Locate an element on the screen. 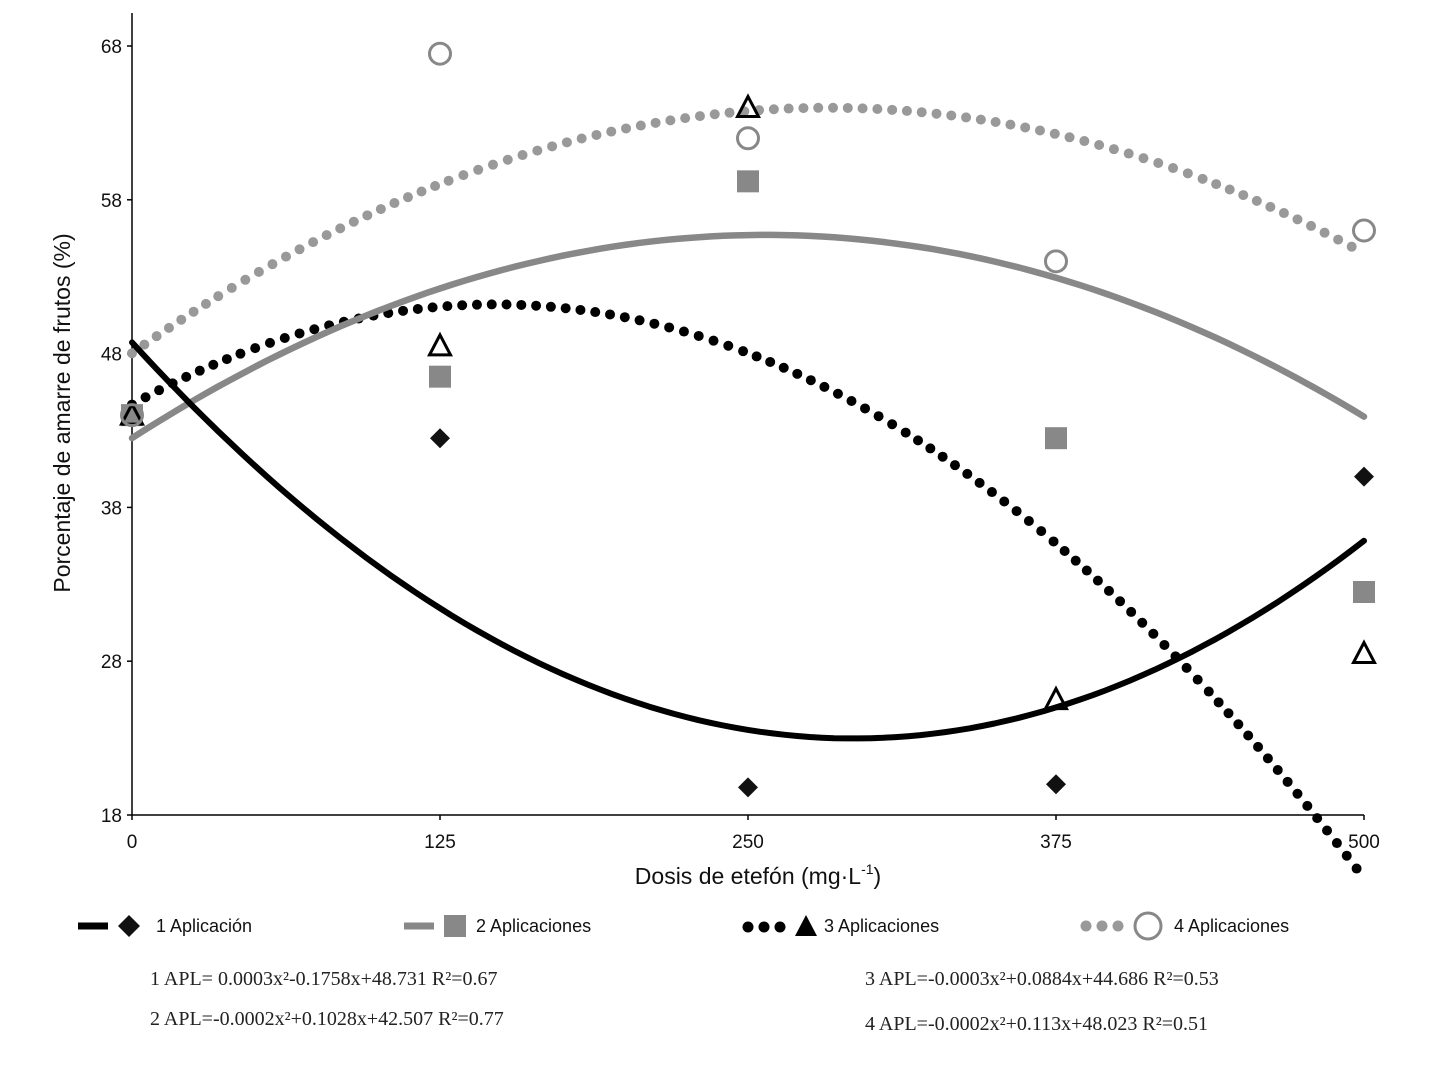 Image resolution: width=1447 pixels, height=1085 pixels. y-tick-label: 48 is located at coordinates (111, 355).